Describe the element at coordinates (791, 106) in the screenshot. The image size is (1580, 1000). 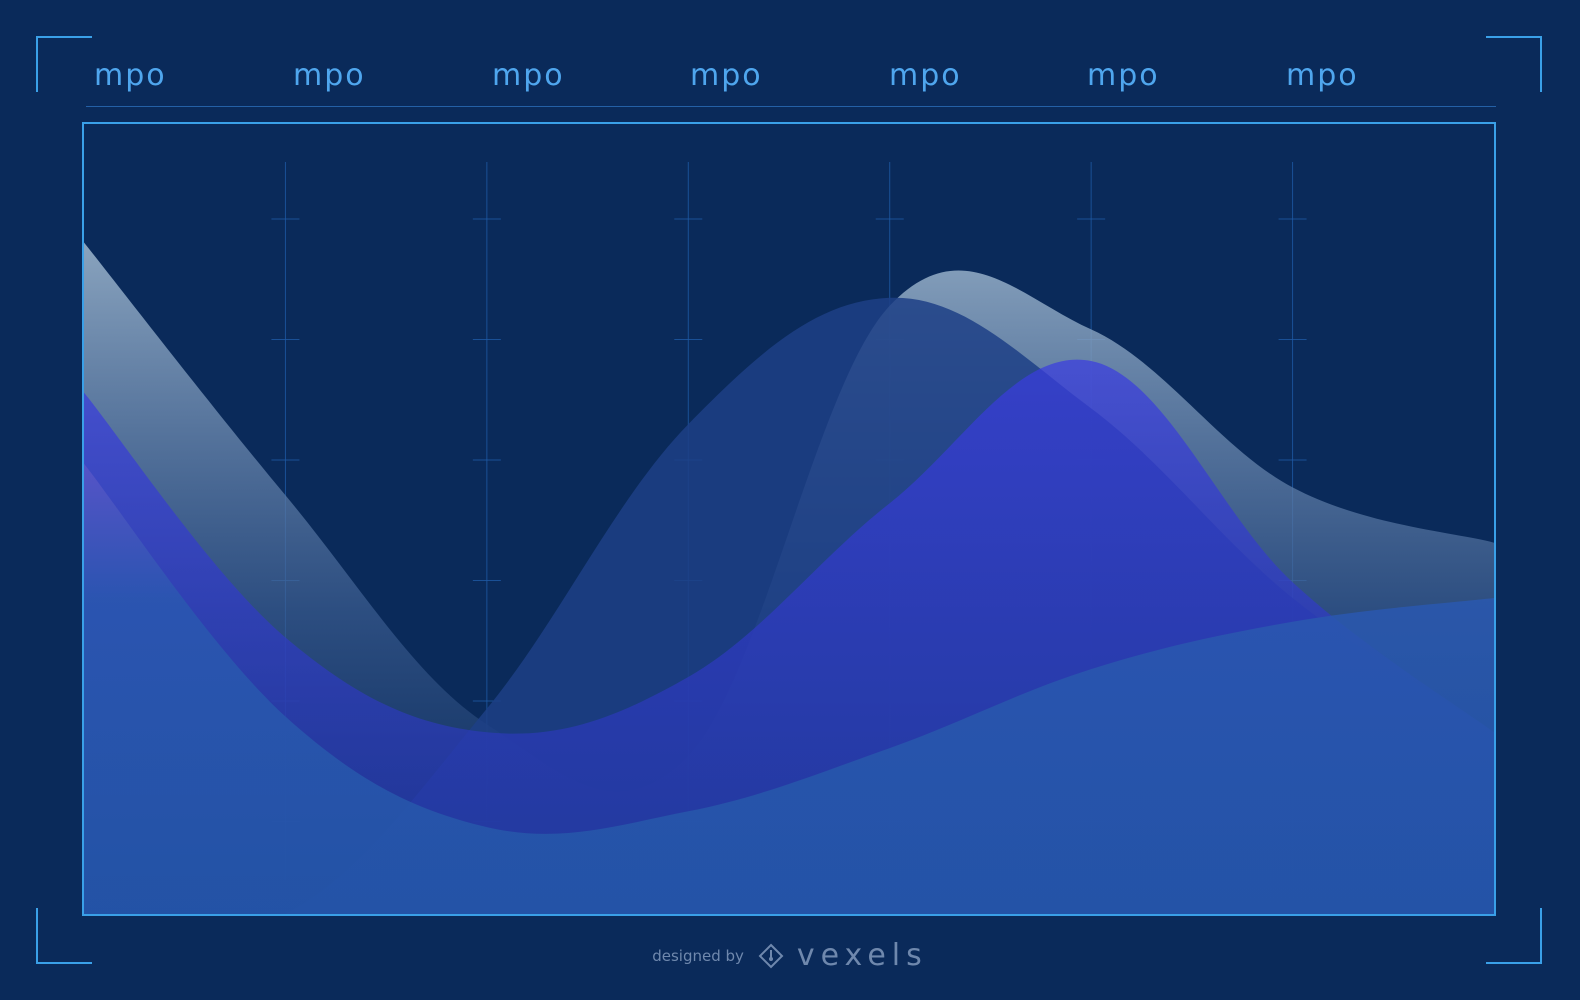
I see `header-divider` at that location.